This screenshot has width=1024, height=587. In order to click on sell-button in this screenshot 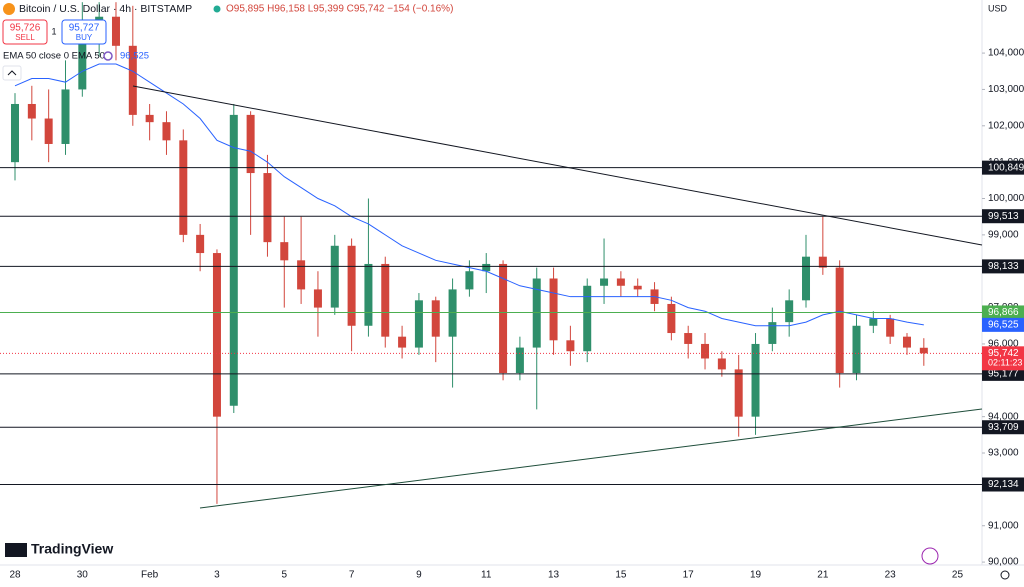, I will do `click(25, 32)`.